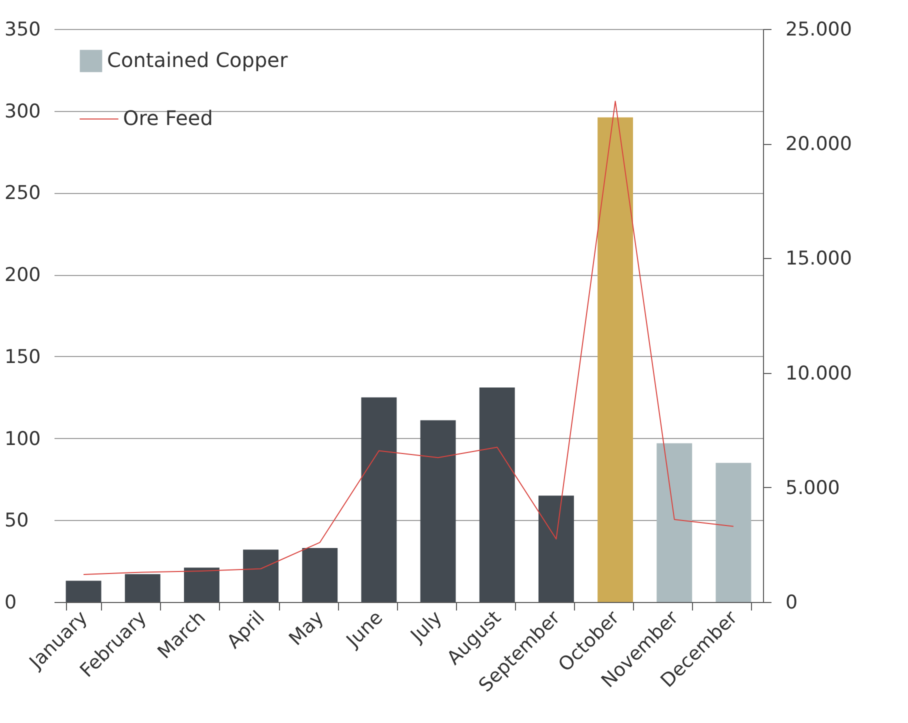  What do you see at coordinates (16, 521) in the screenshot?
I see `y-tick-label: 50` at bounding box center [16, 521].